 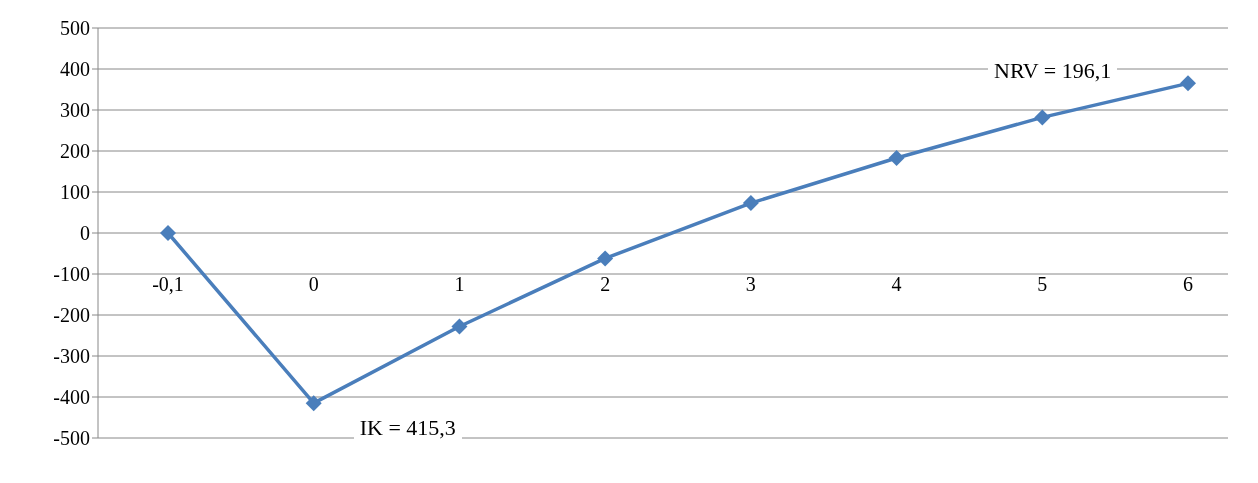 What do you see at coordinates (459, 284) in the screenshot?
I see `x-tick-label: 1` at bounding box center [459, 284].